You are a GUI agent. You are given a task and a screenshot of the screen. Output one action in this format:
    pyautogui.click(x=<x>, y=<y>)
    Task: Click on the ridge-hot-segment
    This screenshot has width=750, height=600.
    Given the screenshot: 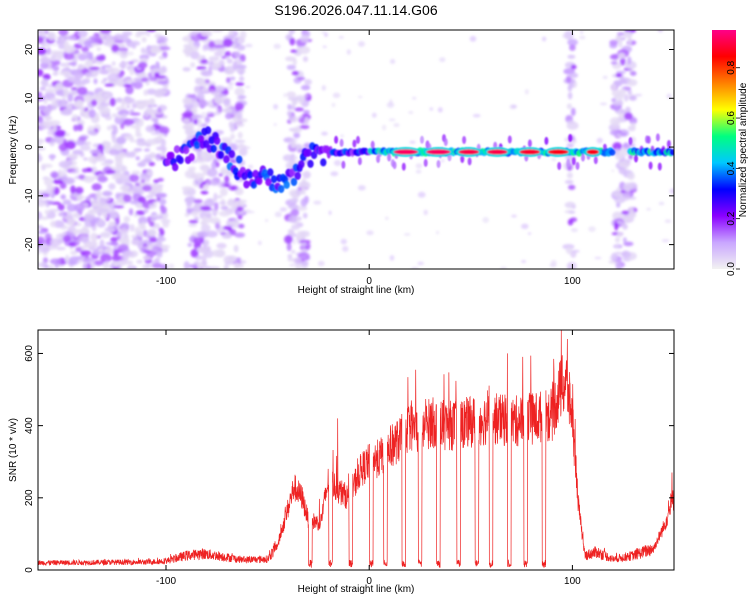 What is the action you would take?
    pyautogui.click(x=497, y=152)
    